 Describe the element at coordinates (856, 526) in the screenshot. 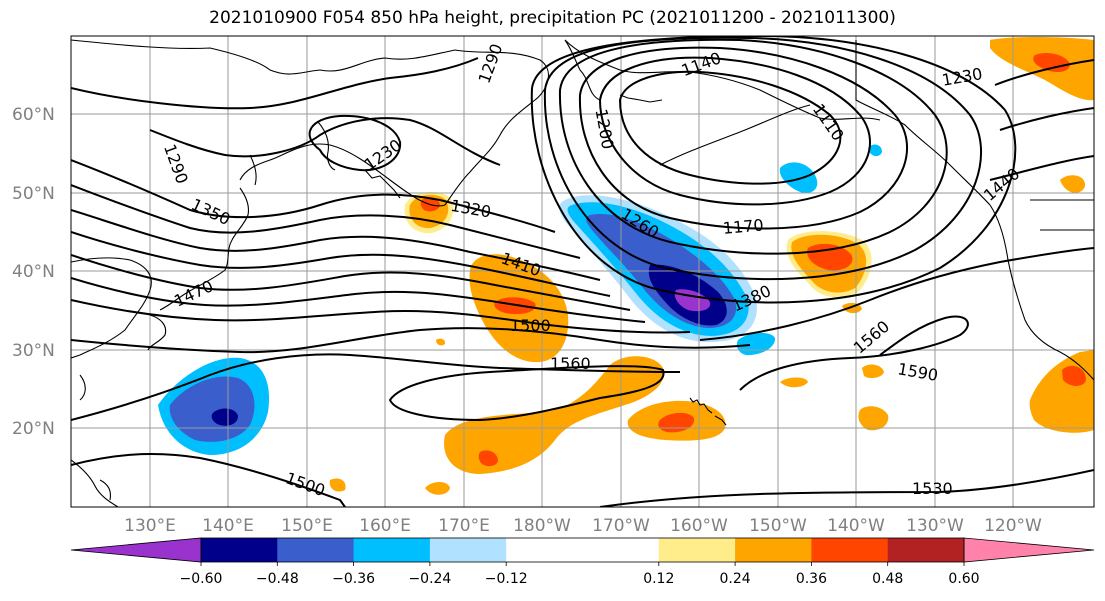

I see `lon-label: 140°W` at that location.